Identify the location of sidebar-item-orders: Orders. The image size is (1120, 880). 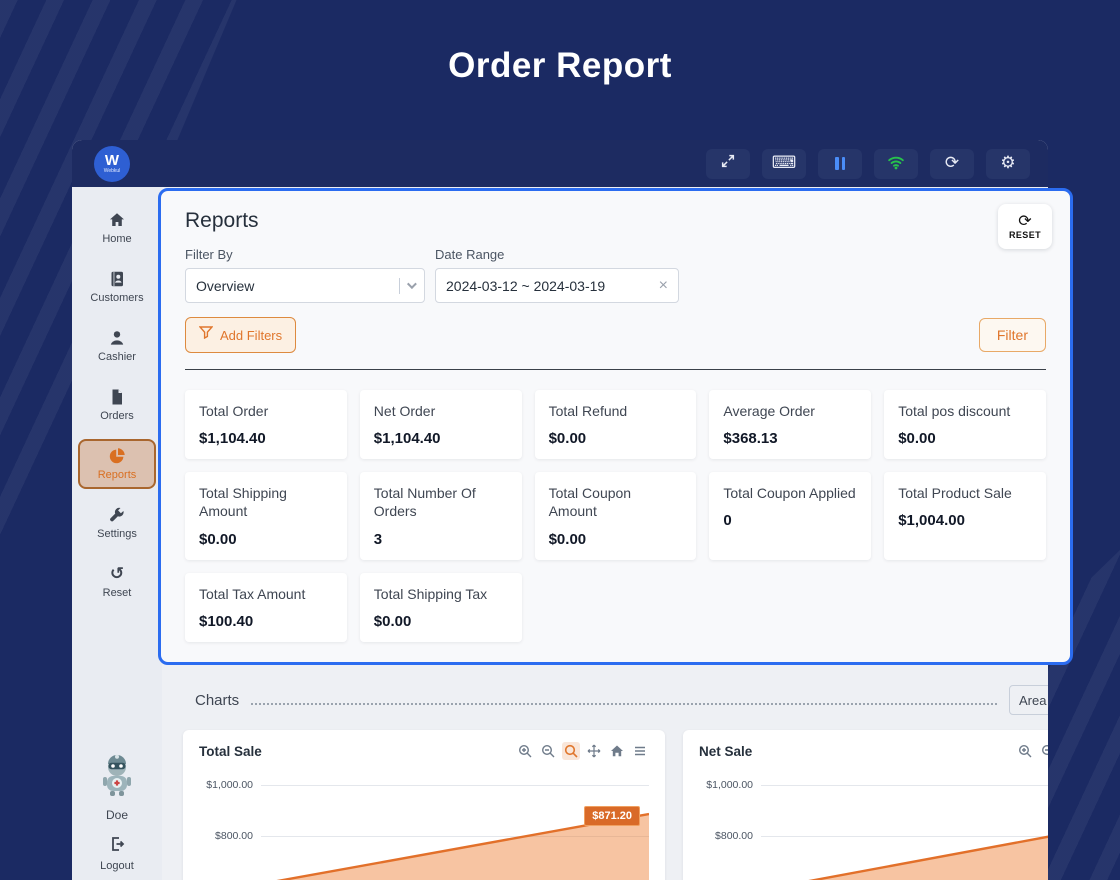
(117, 405).